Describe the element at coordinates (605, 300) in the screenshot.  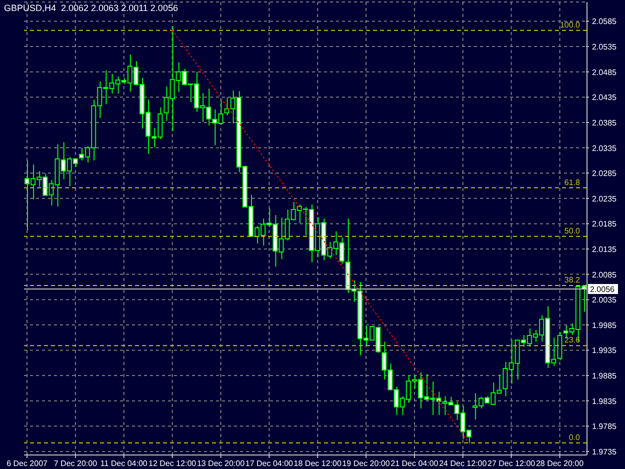
I see `y-tick-label: 2.0035` at that location.